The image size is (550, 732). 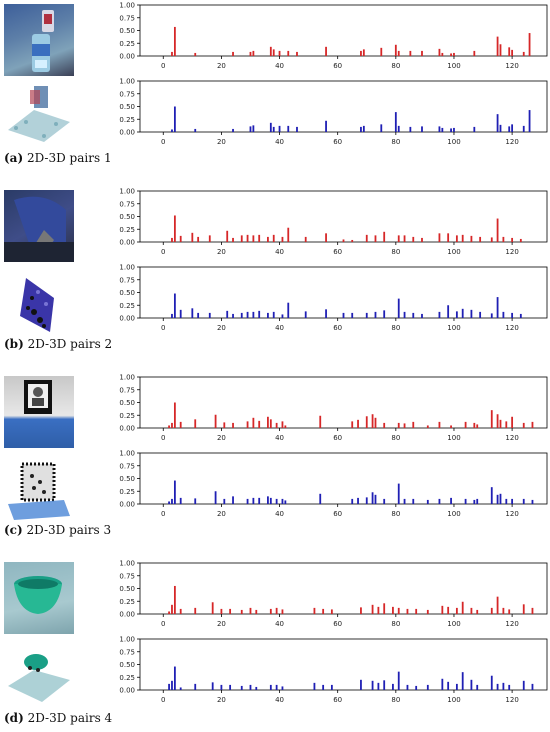 What do you see at coordinates (38, 397) in the screenshot?
I see `picture-frame-photo` at bounding box center [38, 397].